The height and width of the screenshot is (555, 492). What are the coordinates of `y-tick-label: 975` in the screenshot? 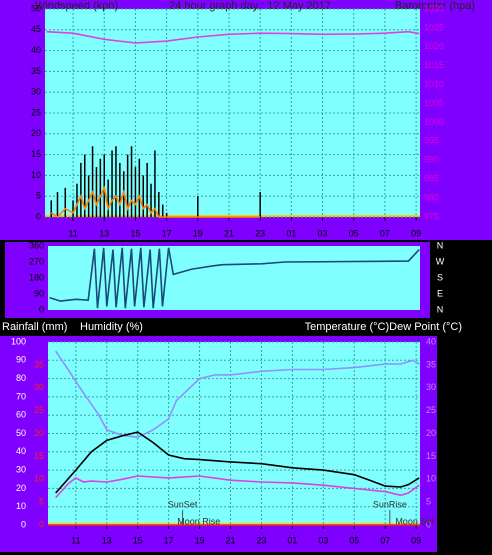 It's located at (431, 216).